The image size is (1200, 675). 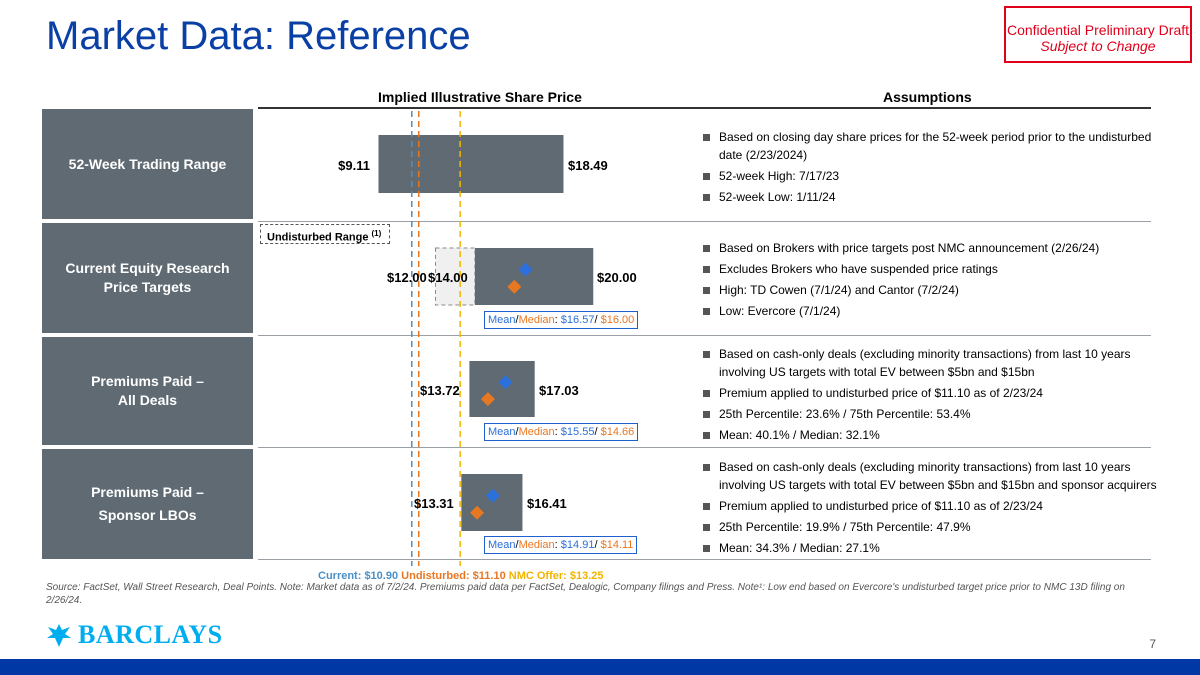 I want to click on legend-current: Current: $10.90, so click(x=358, y=576).